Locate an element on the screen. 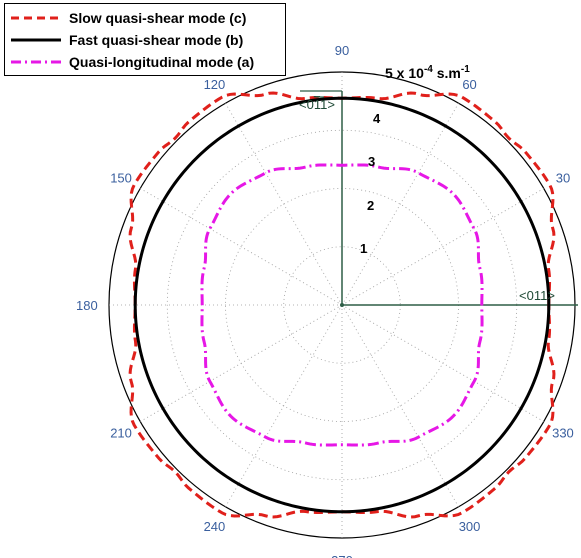  angle-tick-label-150: 150 is located at coordinates (121, 177).